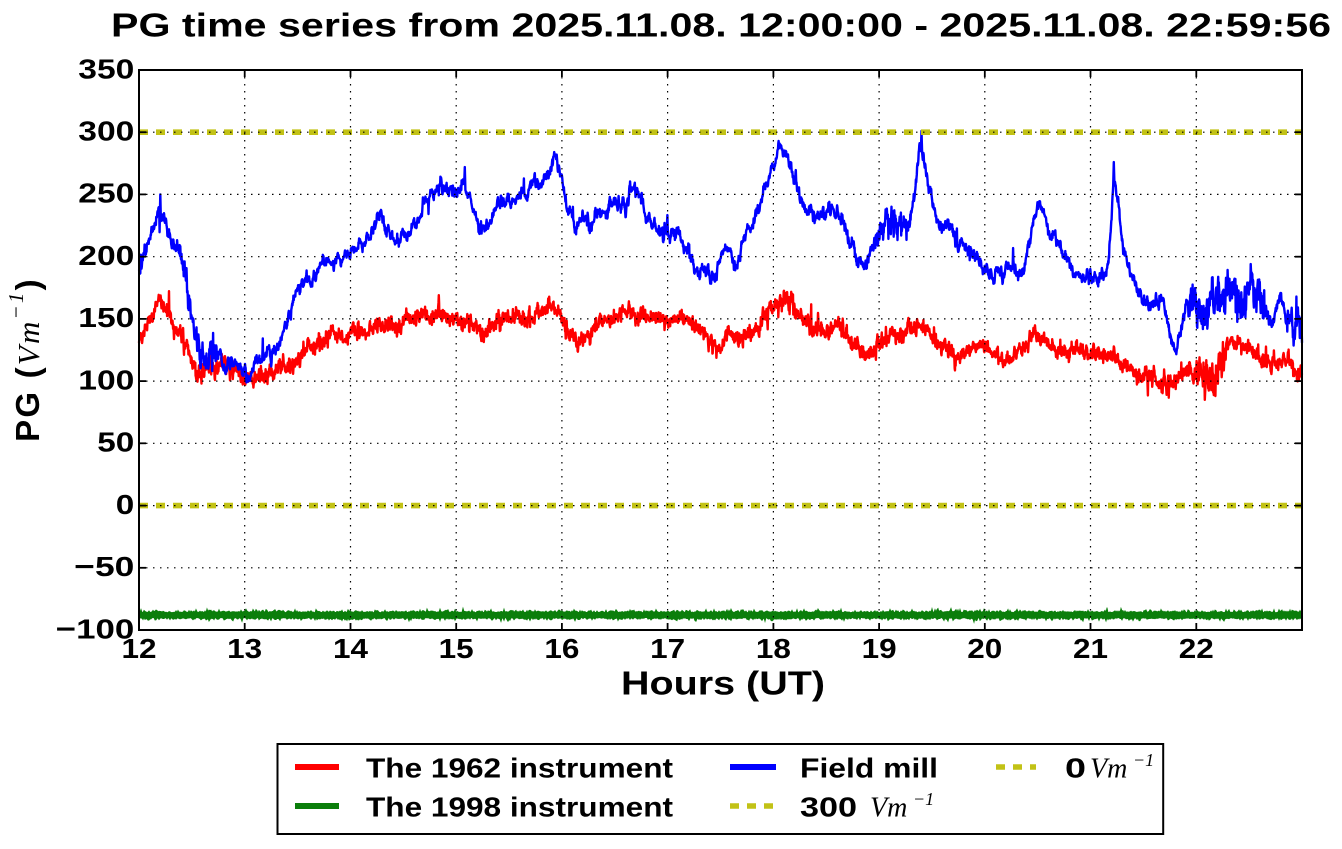  Describe the element at coordinates (106, 193) in the screenshot. I see `svg-text: 250` at that location.